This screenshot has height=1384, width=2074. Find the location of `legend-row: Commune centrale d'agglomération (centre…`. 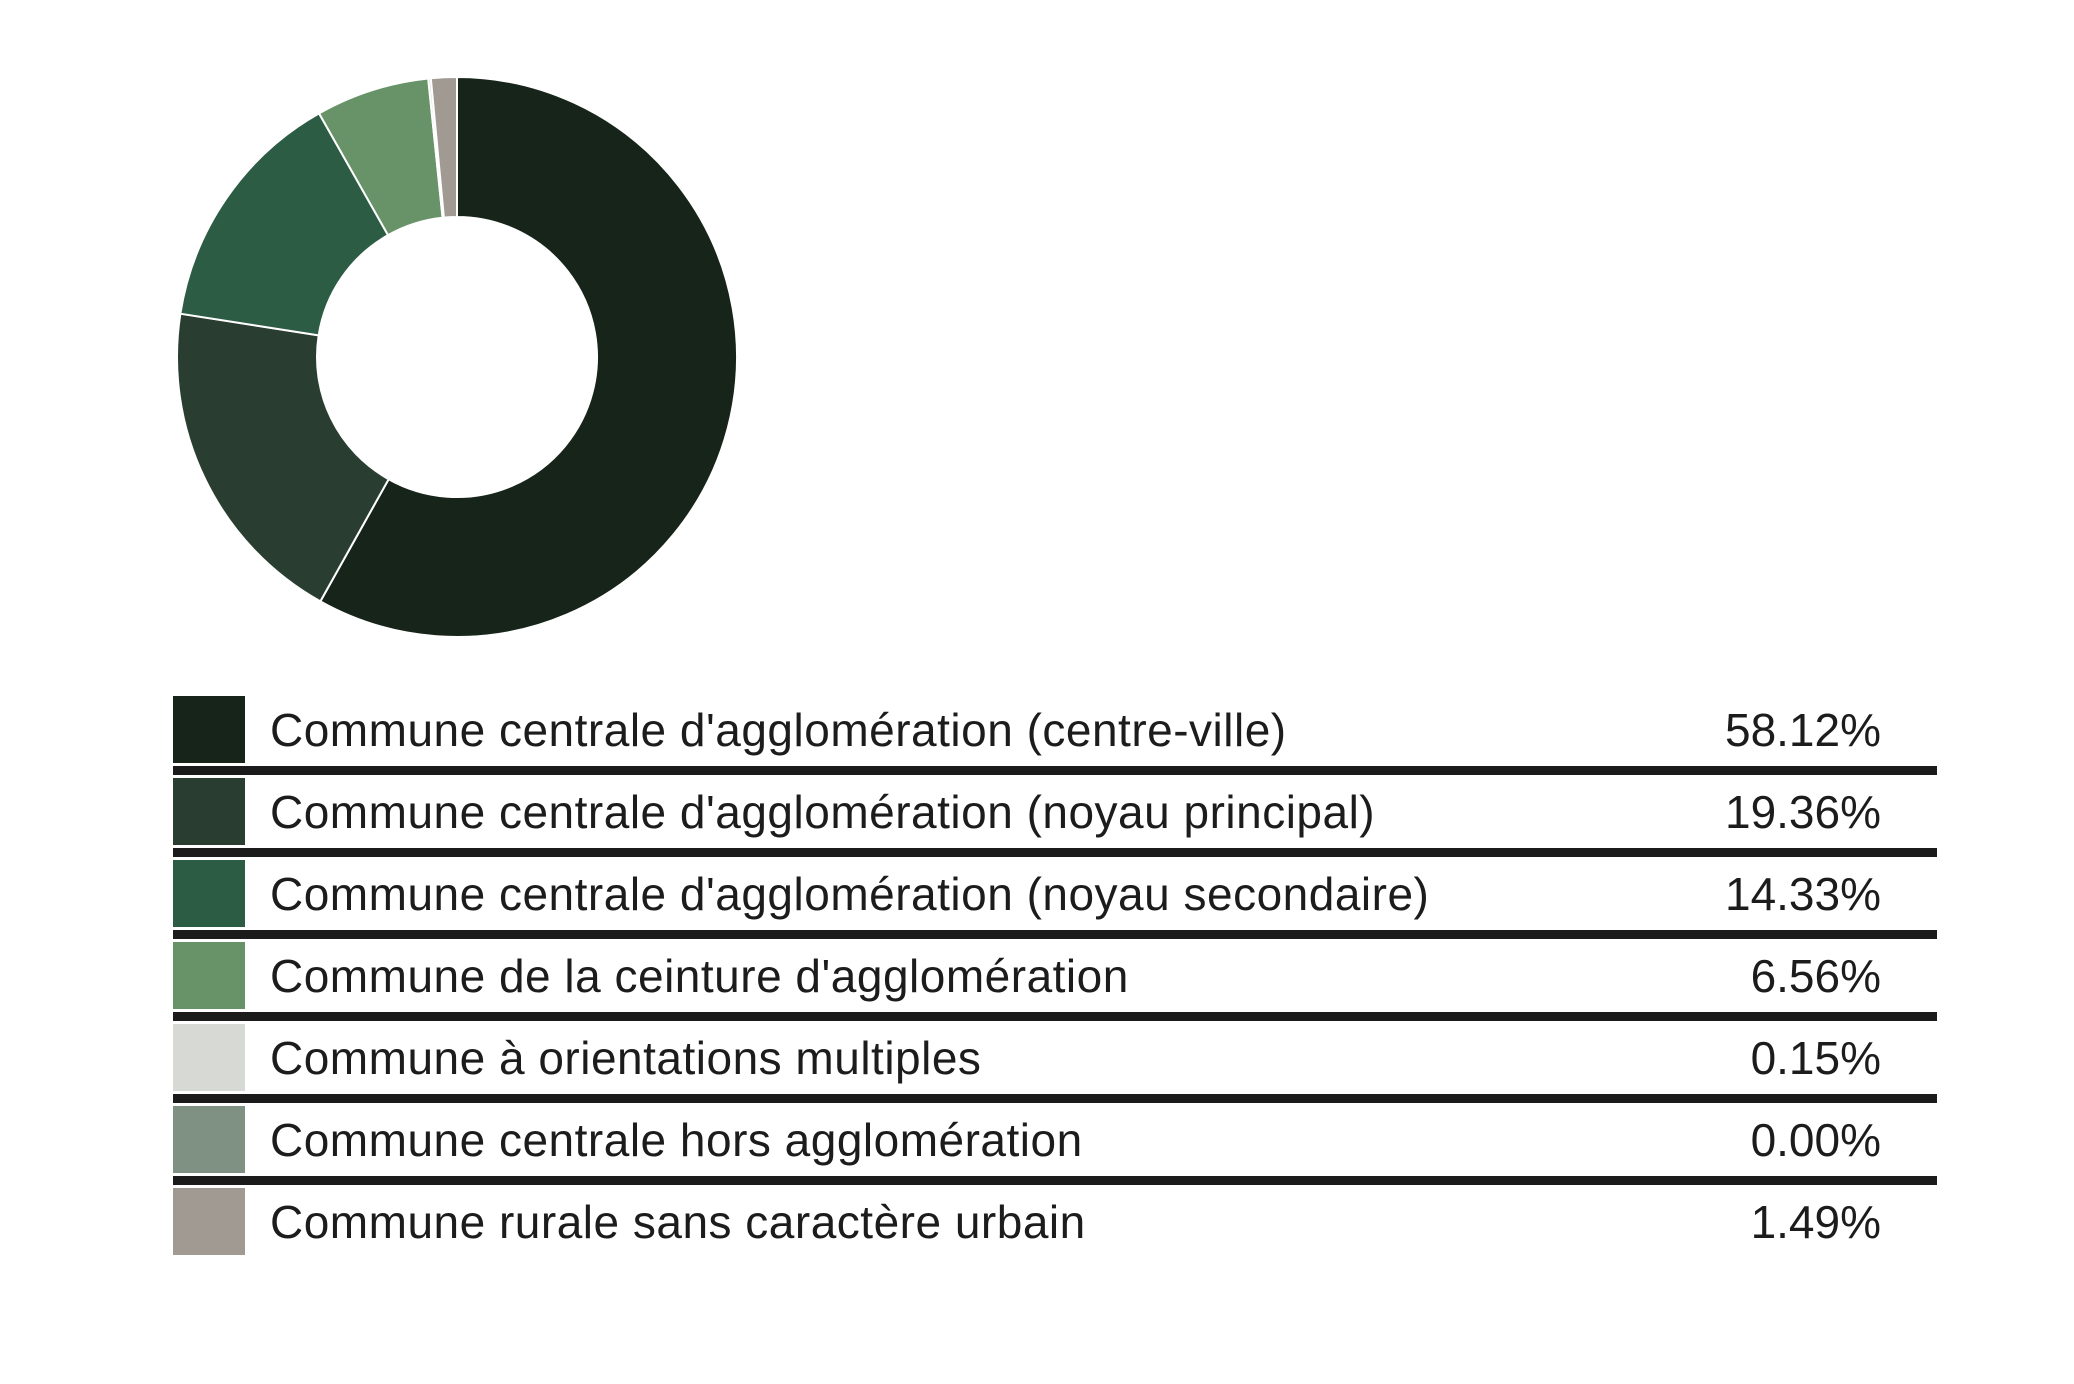

legend-row: Commune centrale d'agglomération (centre… is located at coordinates (1055, 734).